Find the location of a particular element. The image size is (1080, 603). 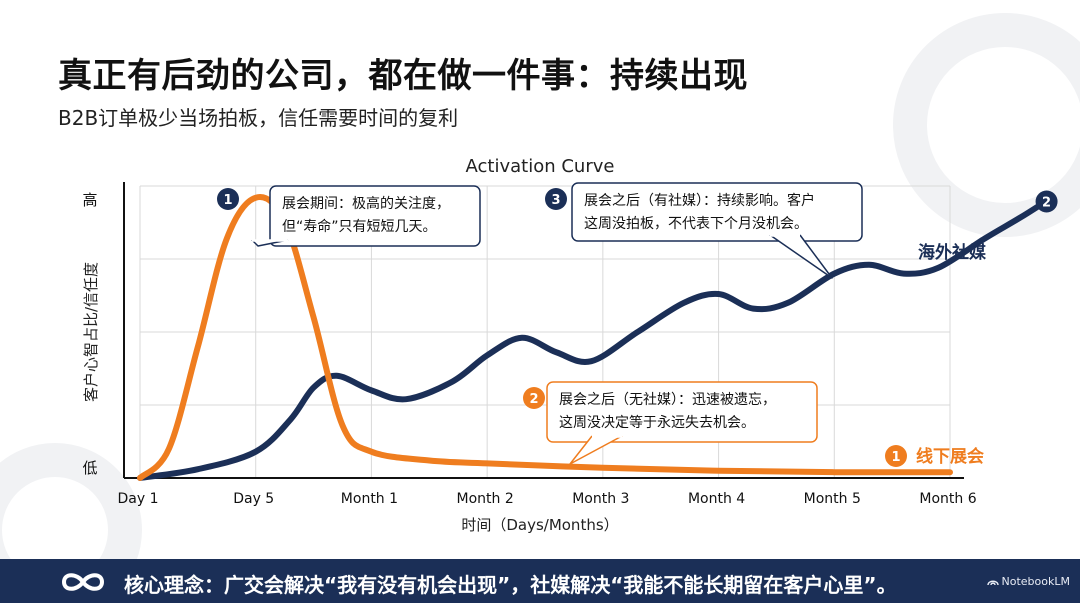

callout-after-with-social-badge-number: 3 is located at coordinates (555, 200).